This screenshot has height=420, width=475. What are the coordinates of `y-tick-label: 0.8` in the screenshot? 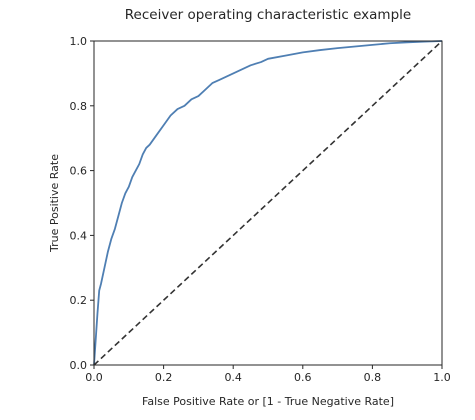 It's located at (79, 106).